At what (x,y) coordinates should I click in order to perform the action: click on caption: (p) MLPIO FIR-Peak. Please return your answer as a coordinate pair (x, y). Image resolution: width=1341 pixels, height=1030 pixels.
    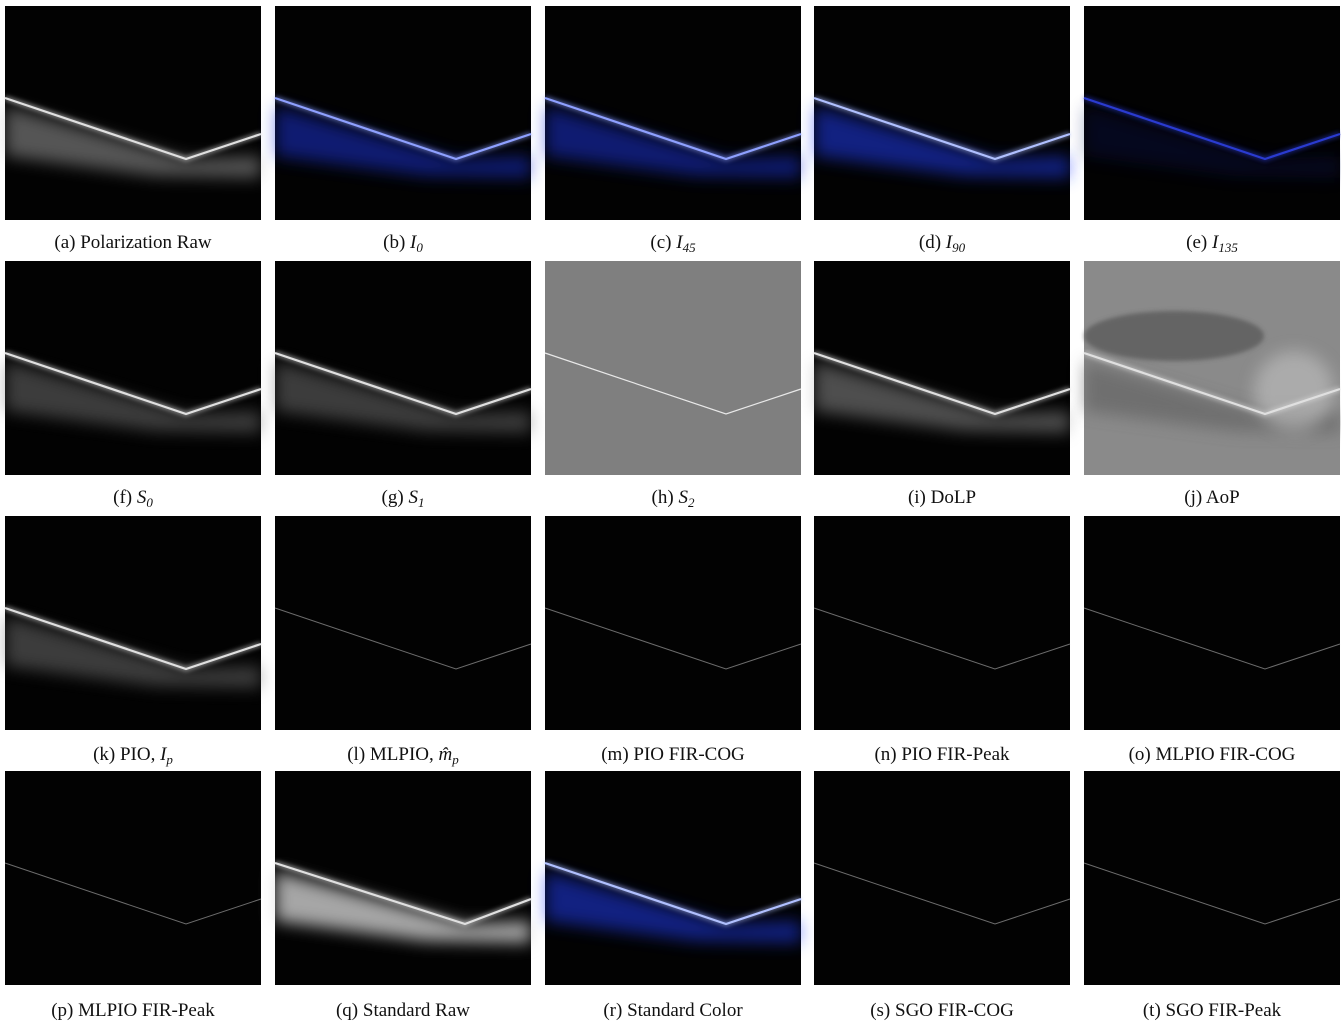
    Looking at the image, I should click on (134, 1011).